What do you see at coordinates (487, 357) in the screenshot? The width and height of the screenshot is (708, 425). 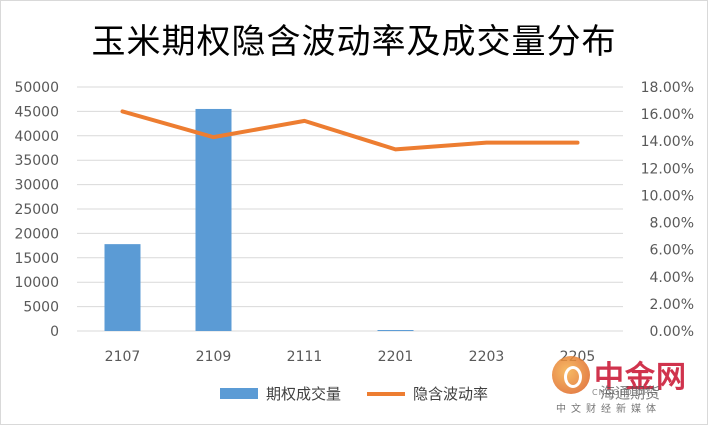 I see `x-tick-label: 2203` at bounding box center [487, 357].